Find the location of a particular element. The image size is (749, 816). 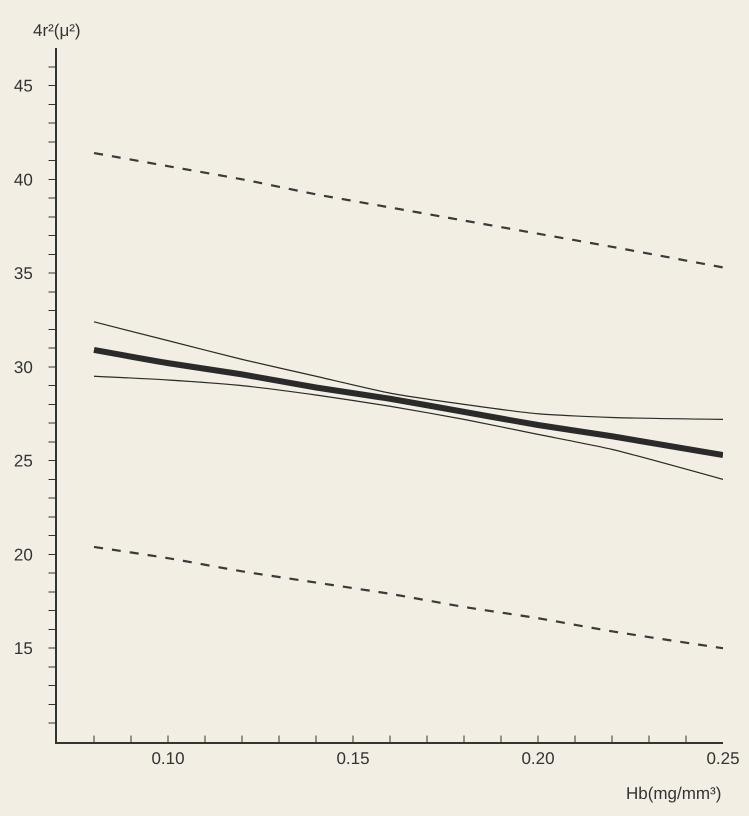

x-tick-label: 0.10 is located at coordinates (168, 758).